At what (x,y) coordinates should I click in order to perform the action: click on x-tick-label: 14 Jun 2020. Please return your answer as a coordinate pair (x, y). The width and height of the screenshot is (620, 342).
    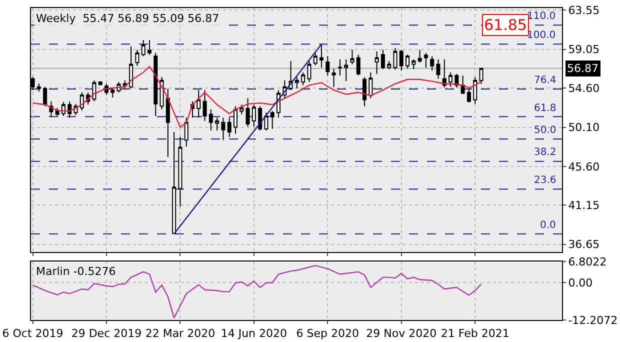
    Looking at the image, I should click on (254, 333).